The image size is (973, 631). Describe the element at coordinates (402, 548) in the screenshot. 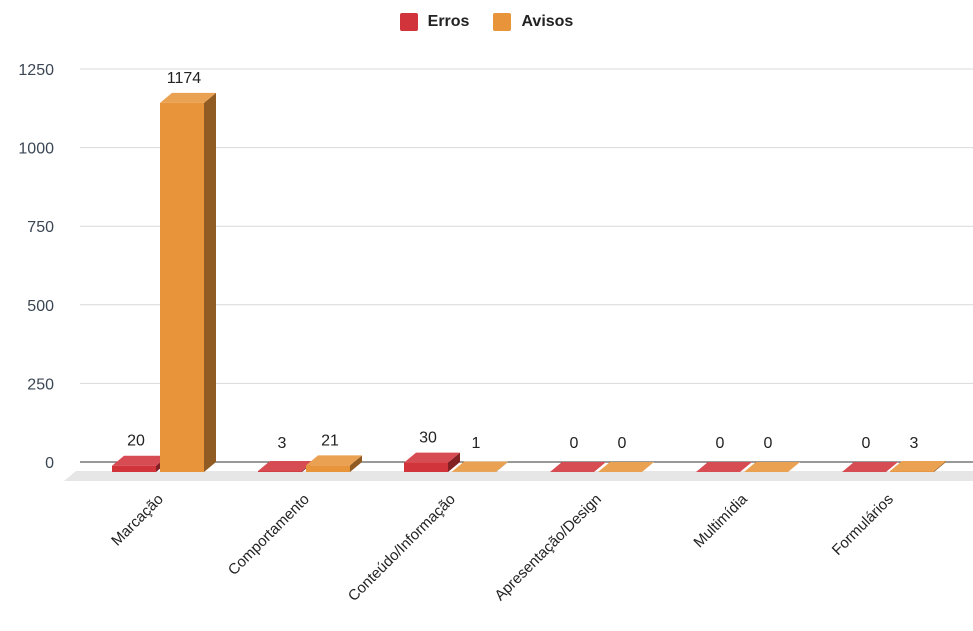

I see `x-category-label: Conteúdo/Informação` at that location.